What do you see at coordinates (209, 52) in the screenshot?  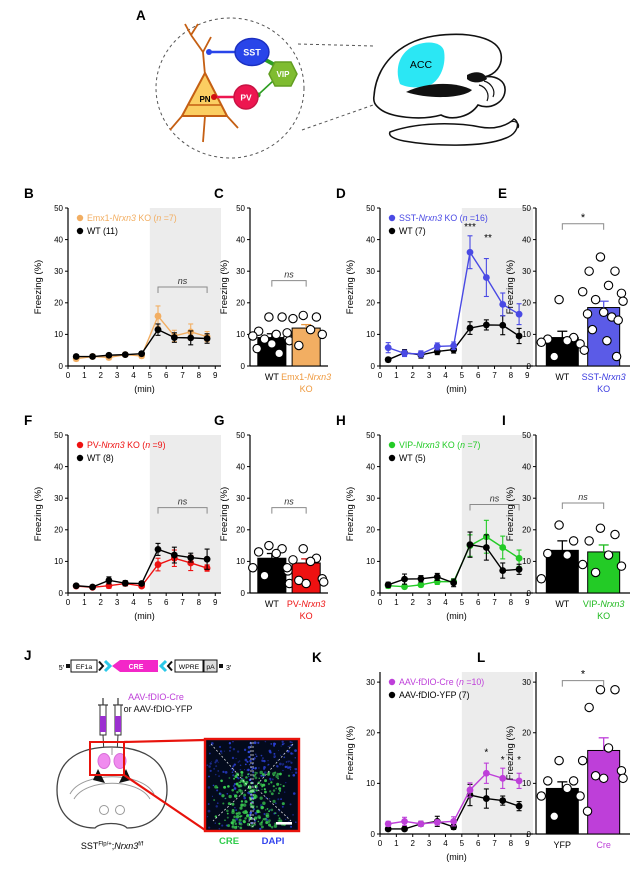 I see `sst-synapse-dot` at bounding box center [209, 52].